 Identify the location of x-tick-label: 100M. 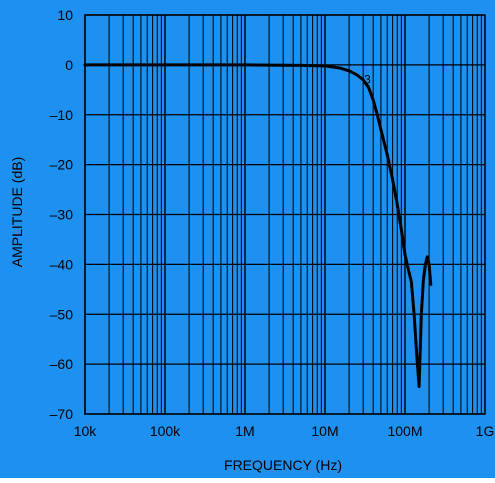
(404, 431).